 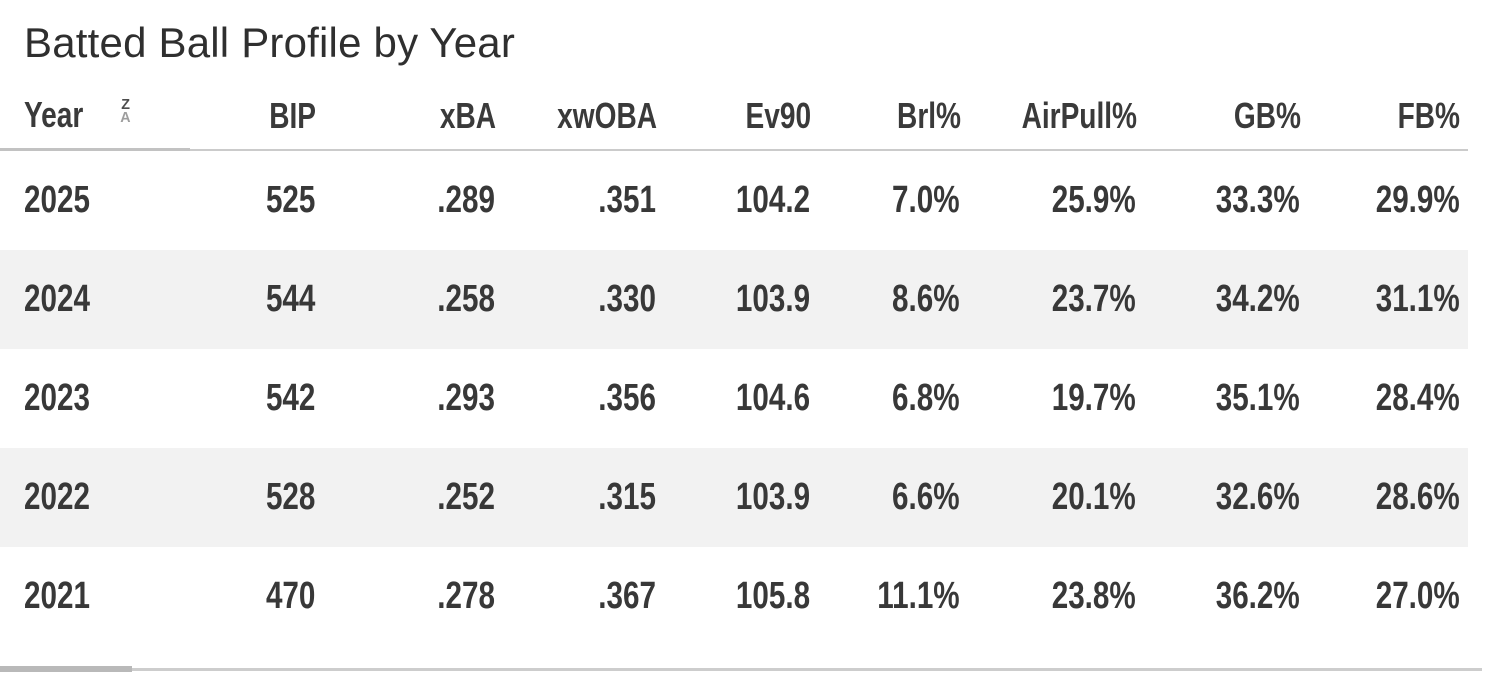 What do you see at coordinates (253, 497) in the screenshot?
I see `bip-cell: 528` at bounding box center [253, 497].